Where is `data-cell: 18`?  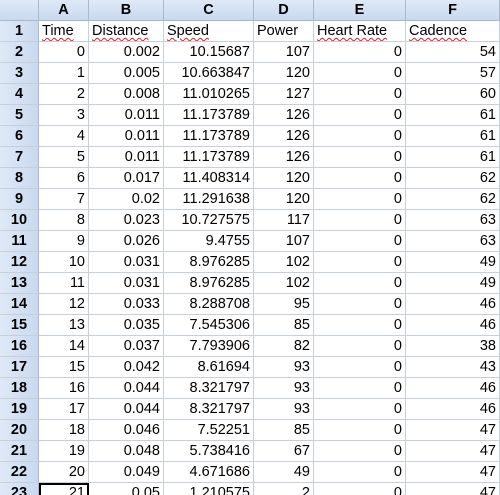
data-cell: 18 is located at coordinates (64, 430).